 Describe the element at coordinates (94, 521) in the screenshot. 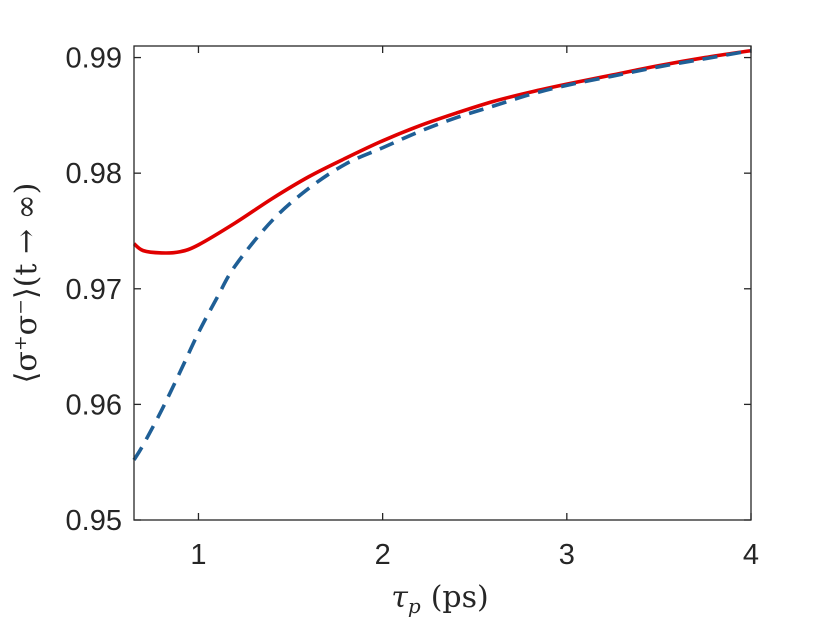

I see `y-tick-label: 0.95` at that location.